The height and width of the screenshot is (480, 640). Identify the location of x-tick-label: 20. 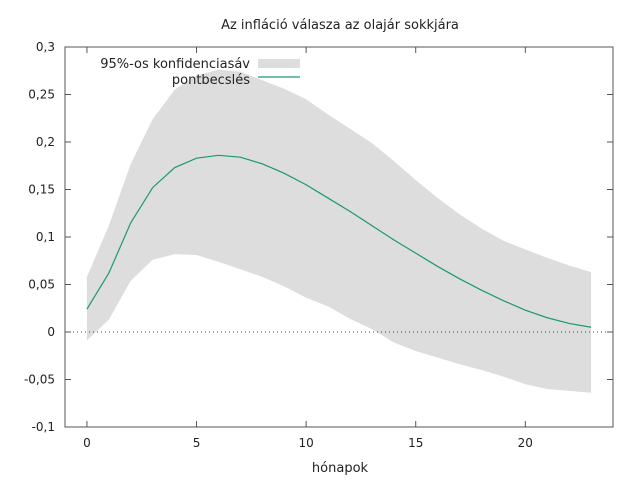
(525, 443).